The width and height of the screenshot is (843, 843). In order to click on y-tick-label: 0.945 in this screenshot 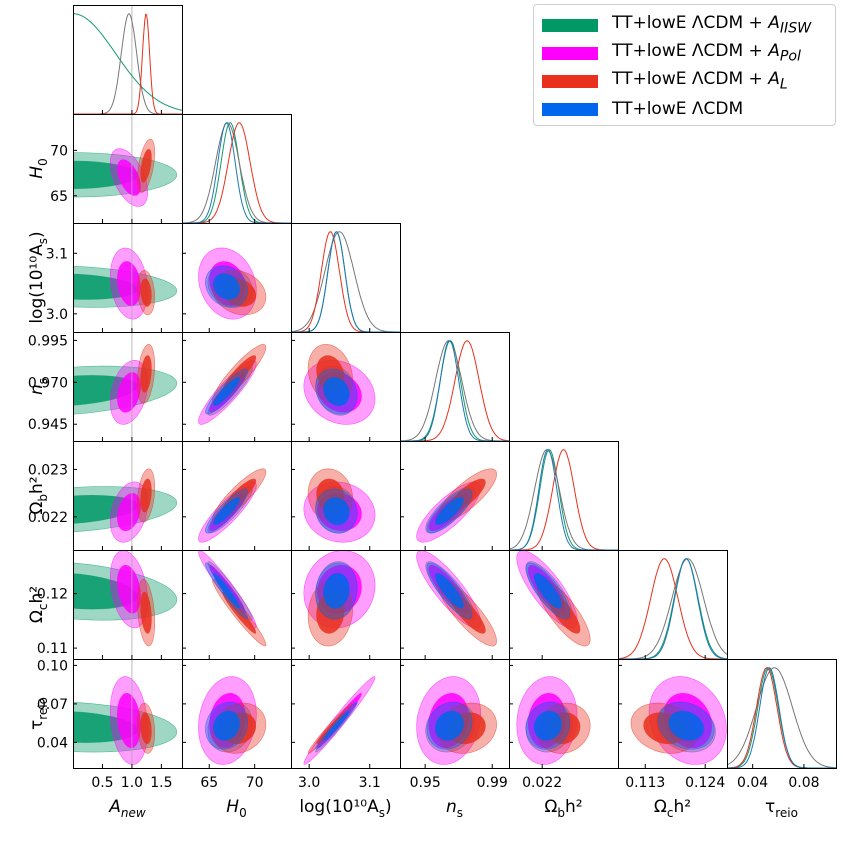, I will do `click(48, 425)`.